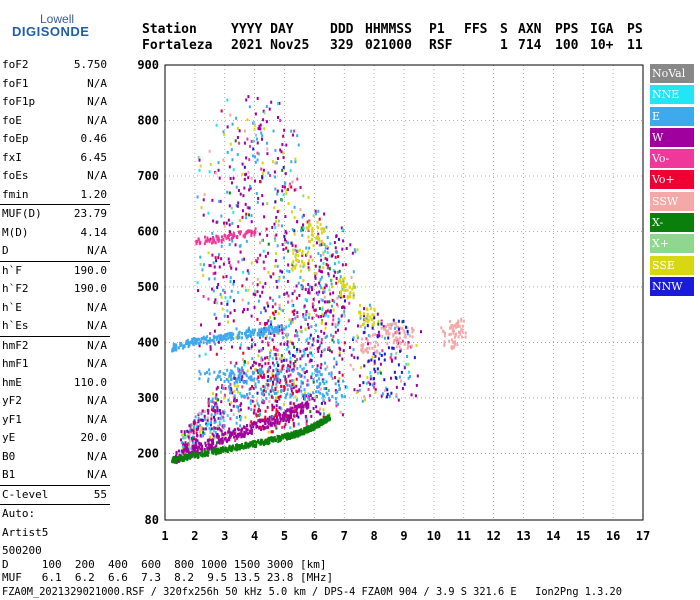  Describe the element at coordinates (55, 139) in the screenshot. I see `param-row: foEp 0.46` at that location.